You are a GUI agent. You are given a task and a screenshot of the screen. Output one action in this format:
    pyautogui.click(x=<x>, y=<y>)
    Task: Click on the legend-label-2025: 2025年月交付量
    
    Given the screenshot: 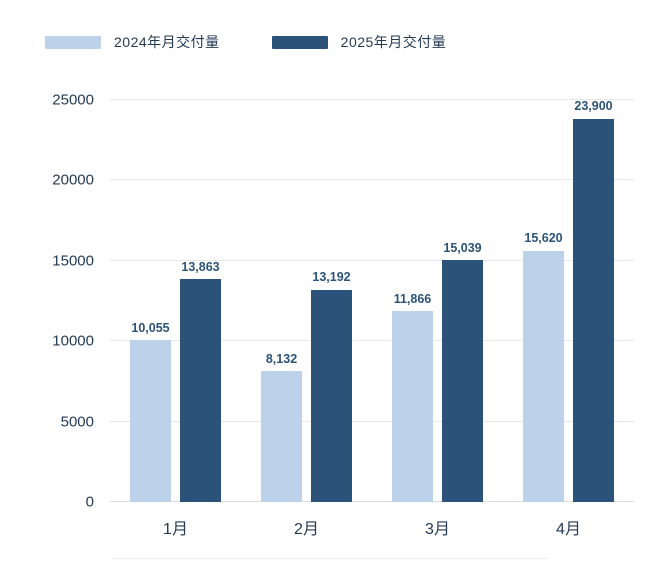 What is the action you would take?
    pyautogui.click(x=393, y=42)
    